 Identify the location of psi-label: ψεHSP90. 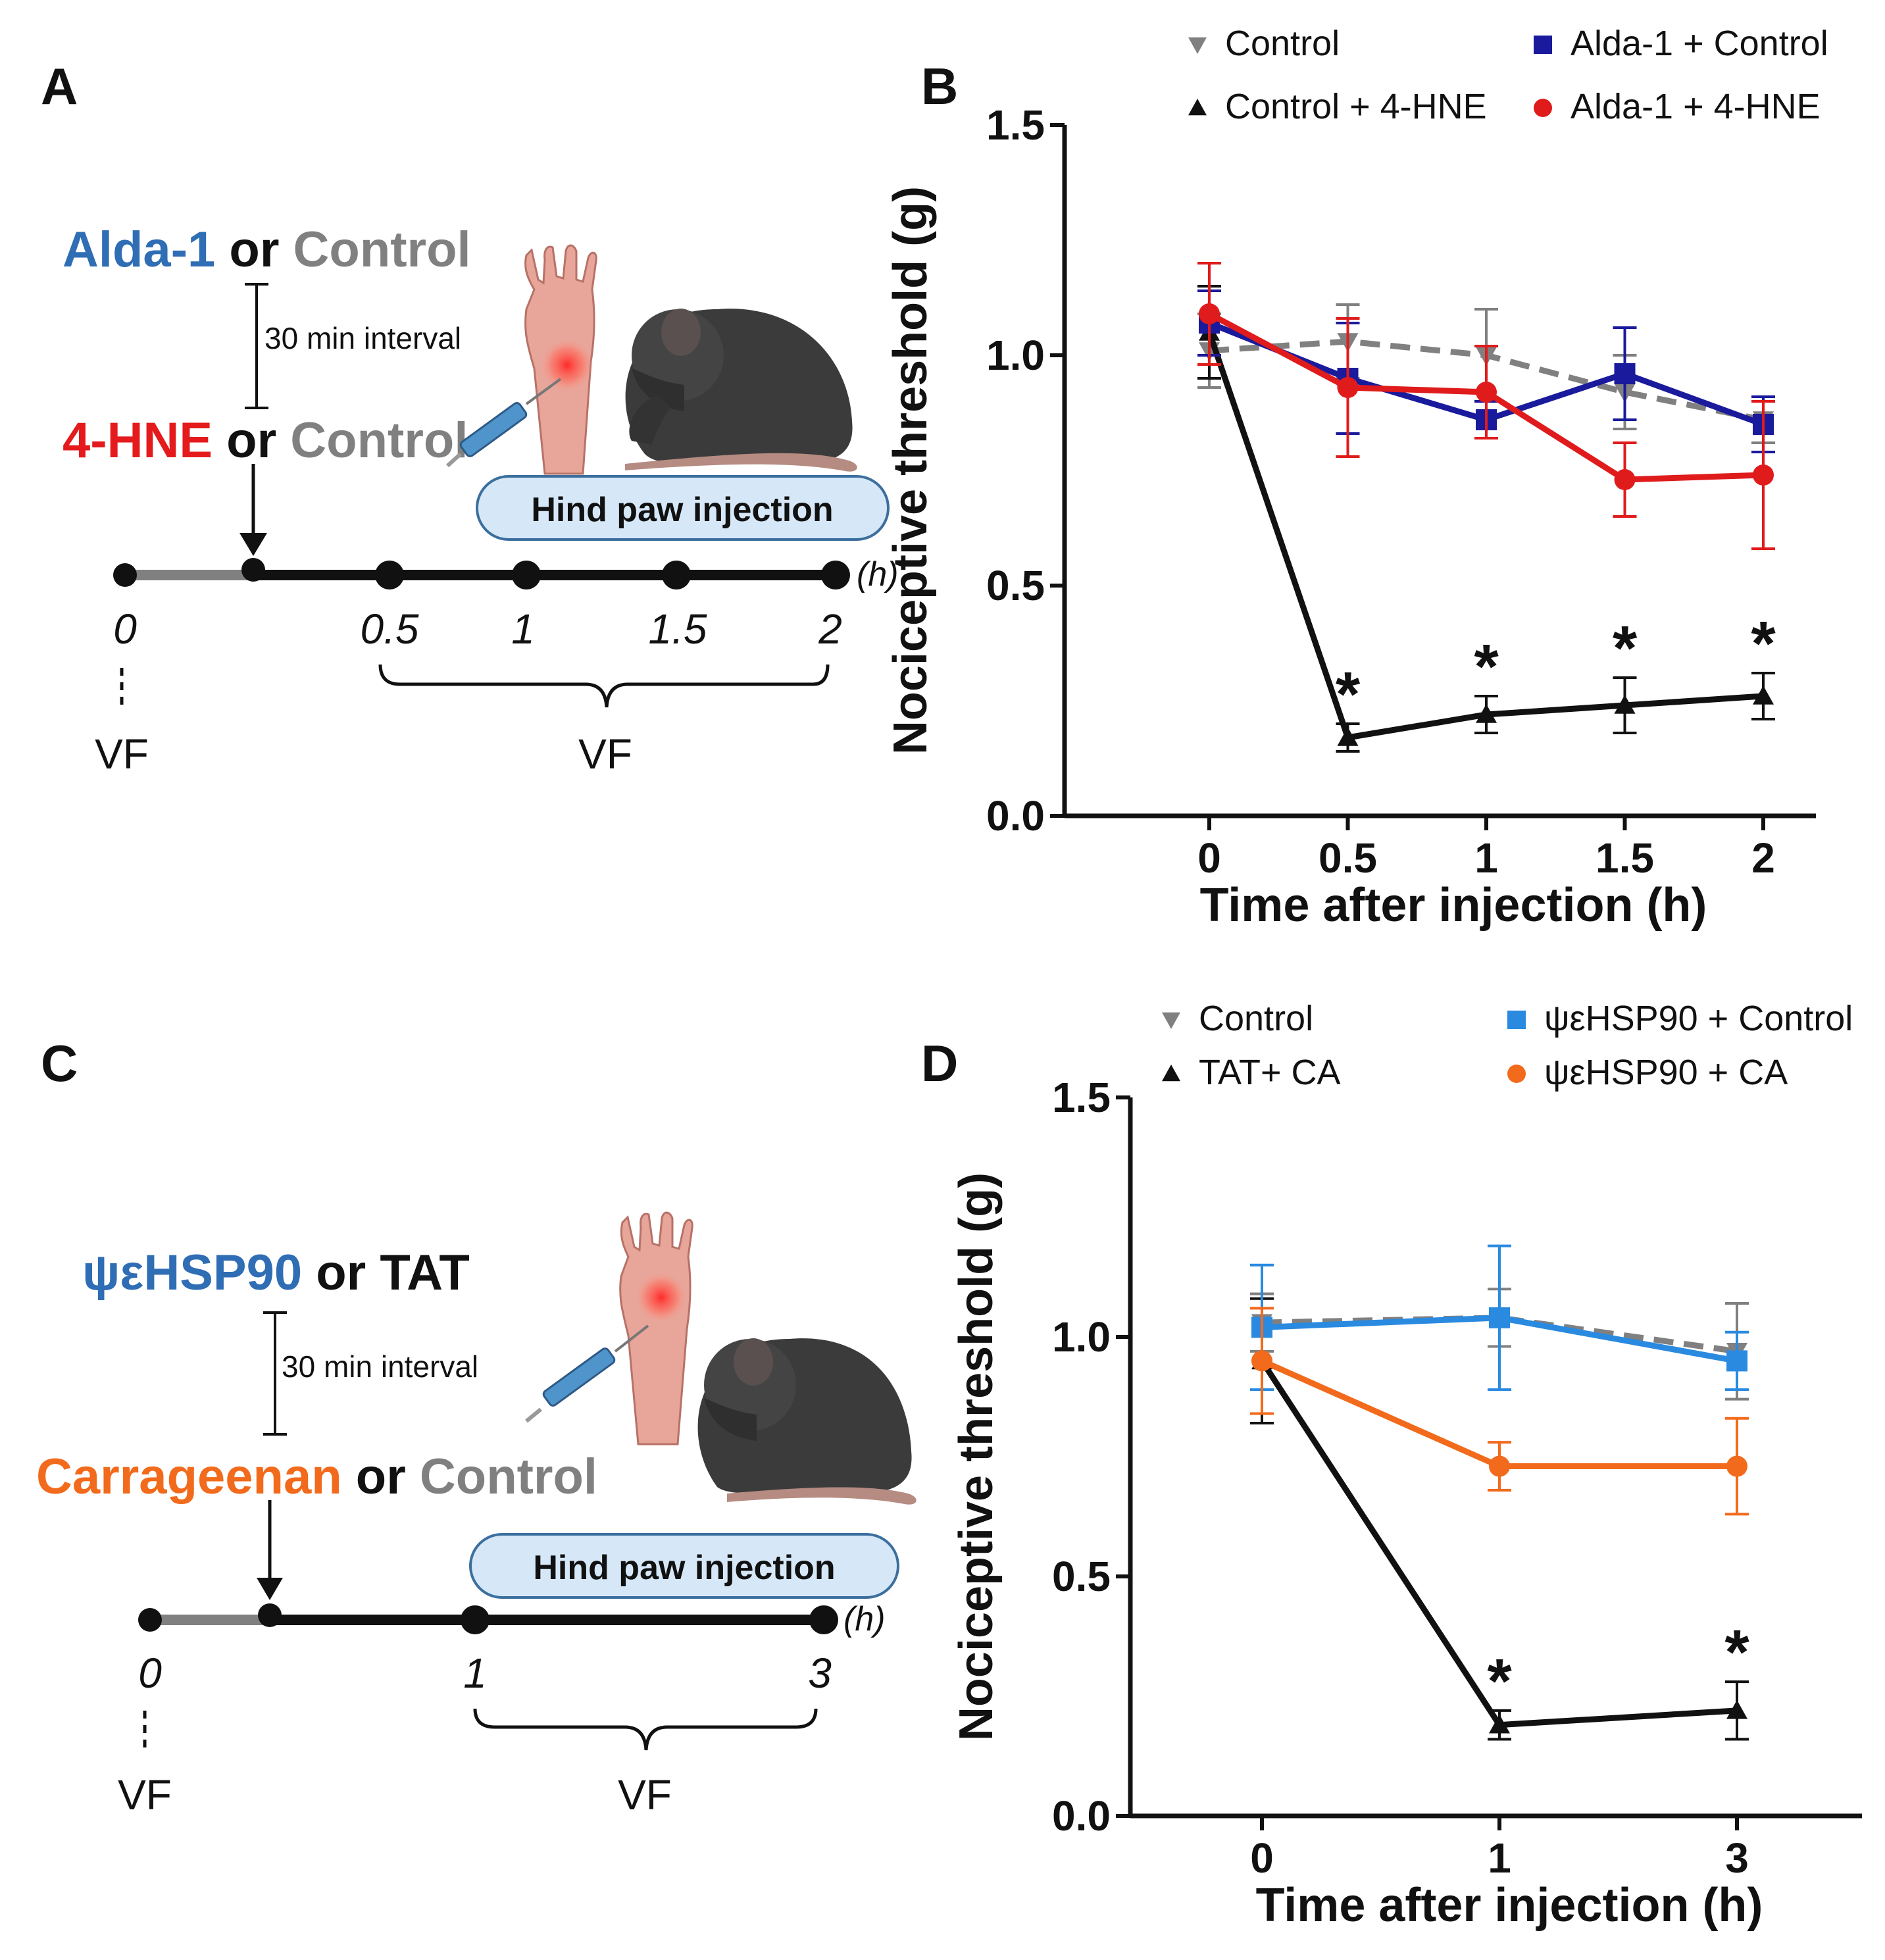
(192, 1273).